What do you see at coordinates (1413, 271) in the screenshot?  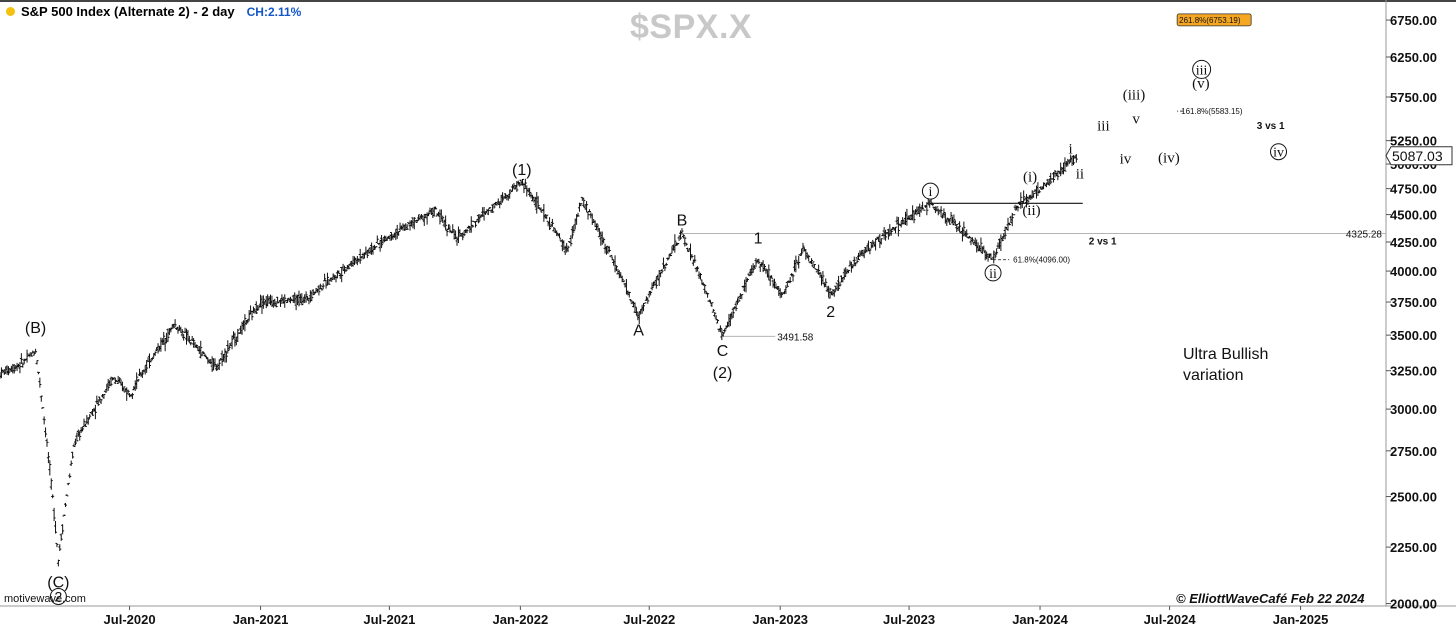 I see `y-tick-label: 4000.00` at bounding box center [1413, 271].